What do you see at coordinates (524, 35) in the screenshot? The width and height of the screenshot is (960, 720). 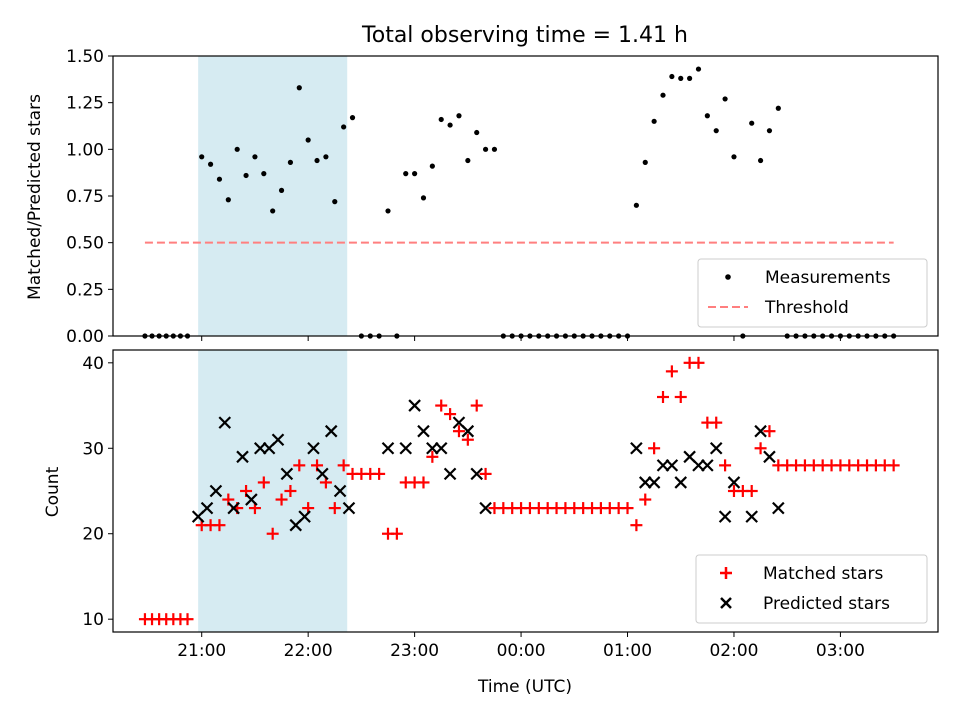 I see `chart-title: Total observing time = 1.41 h` at bounding box center [524, 35].